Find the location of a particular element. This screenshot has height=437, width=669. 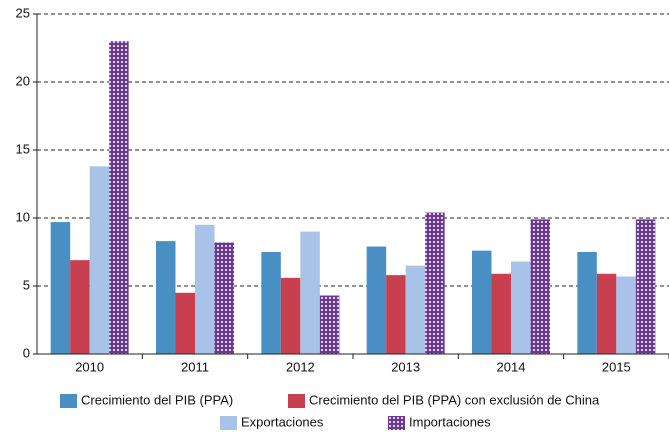

legend-label: Importaciones is located at coordinates (450, 421).